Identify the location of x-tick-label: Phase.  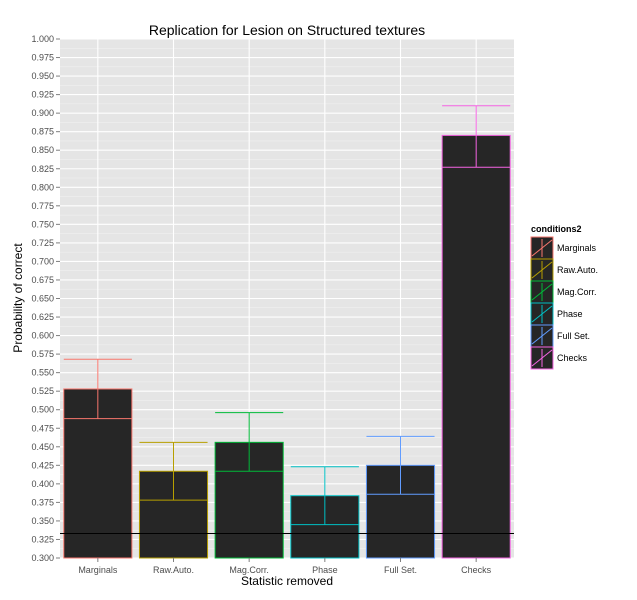
(325, 570).